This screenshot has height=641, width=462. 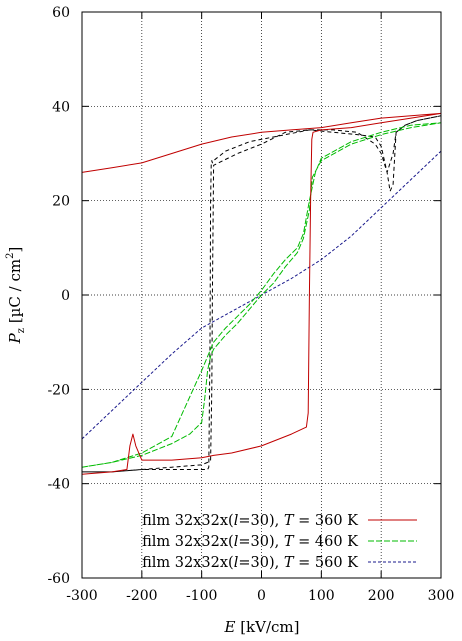 I want to click on y-tick-label: -20, so click(x=58, y=390).